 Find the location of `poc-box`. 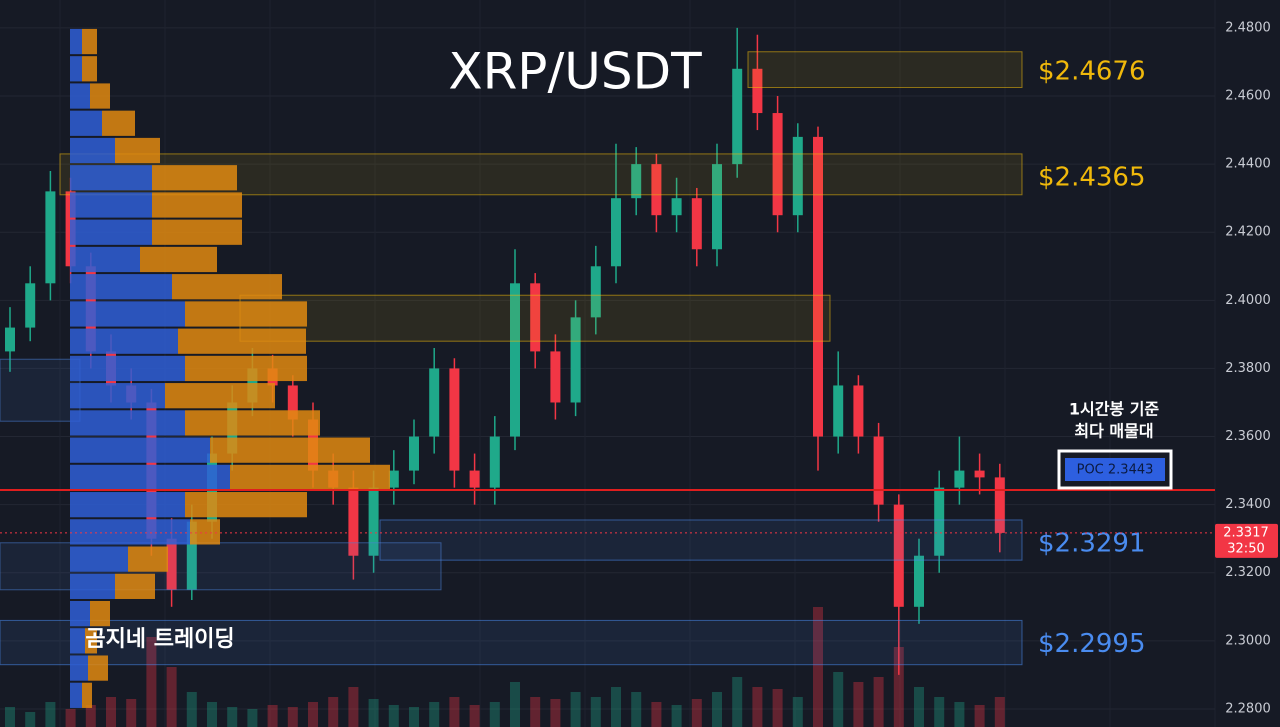

poc-box is located at coordinates (1115, 469).